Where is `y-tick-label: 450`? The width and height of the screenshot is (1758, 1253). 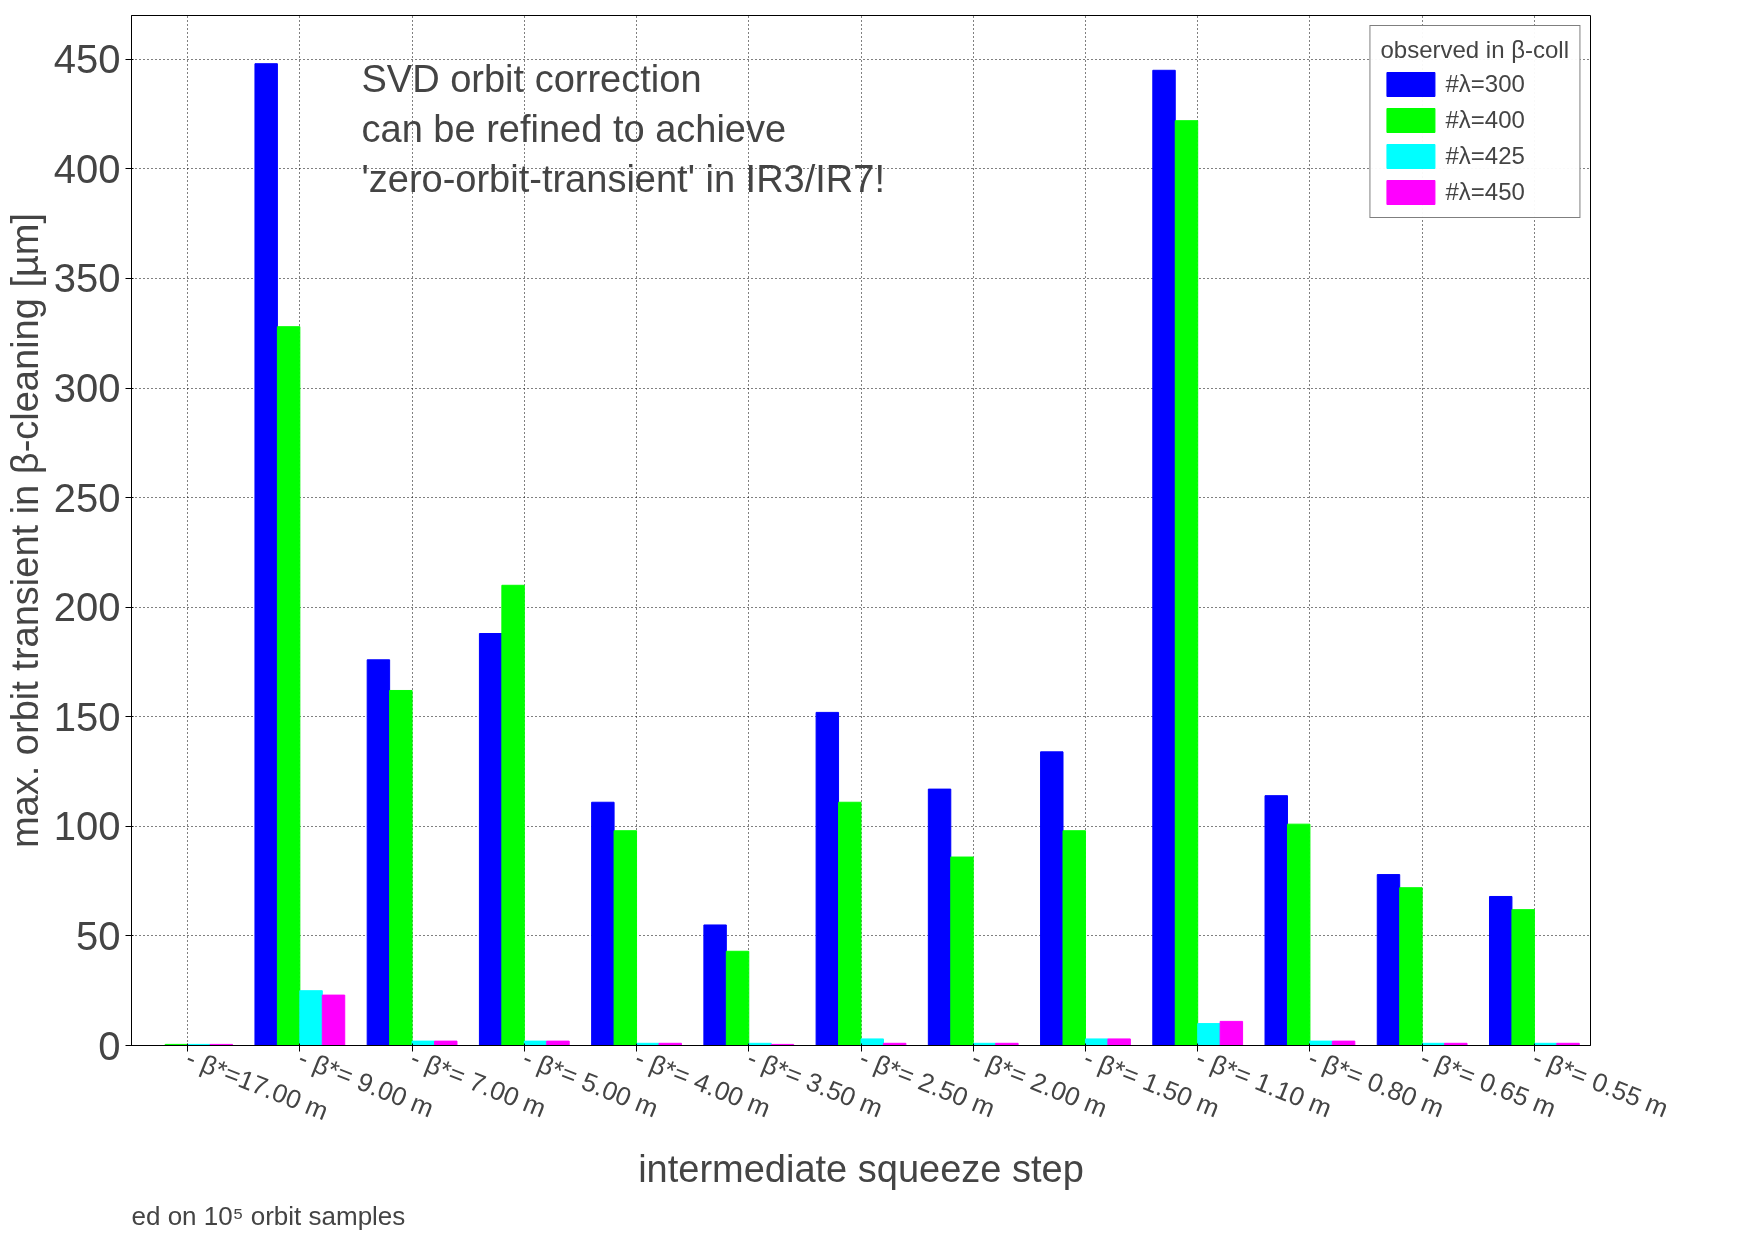
y-tick-label: 450 is located at coordinates (87, 59).